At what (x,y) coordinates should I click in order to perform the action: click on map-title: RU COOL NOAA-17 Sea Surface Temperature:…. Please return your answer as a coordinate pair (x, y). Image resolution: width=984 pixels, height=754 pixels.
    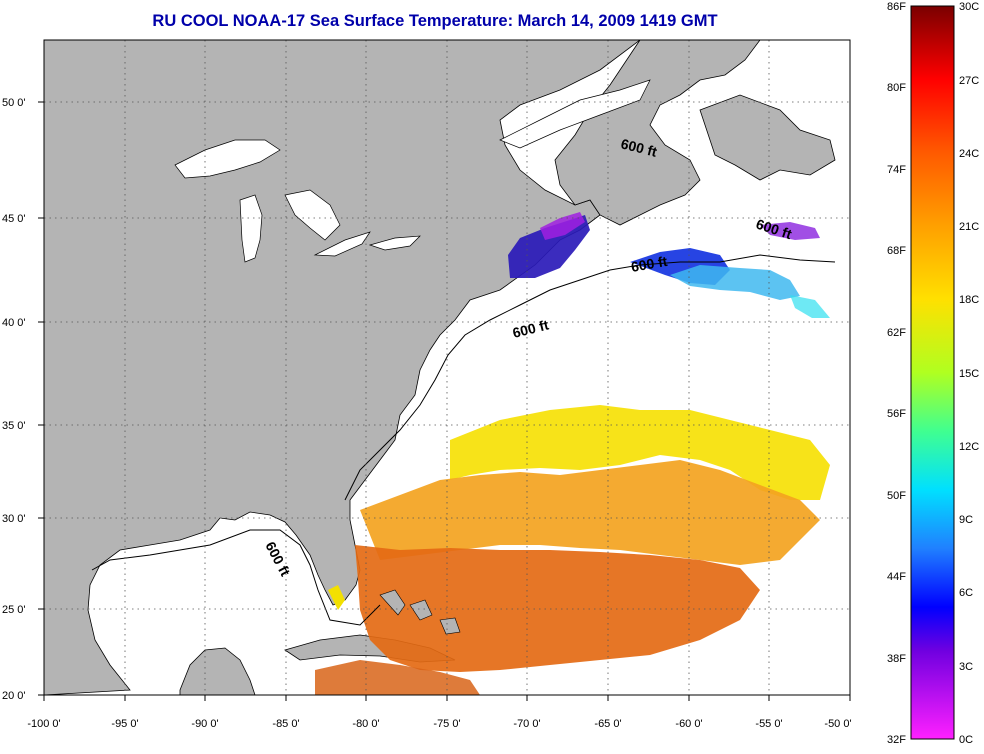
    Looking at the image, I should click on (435, 21).